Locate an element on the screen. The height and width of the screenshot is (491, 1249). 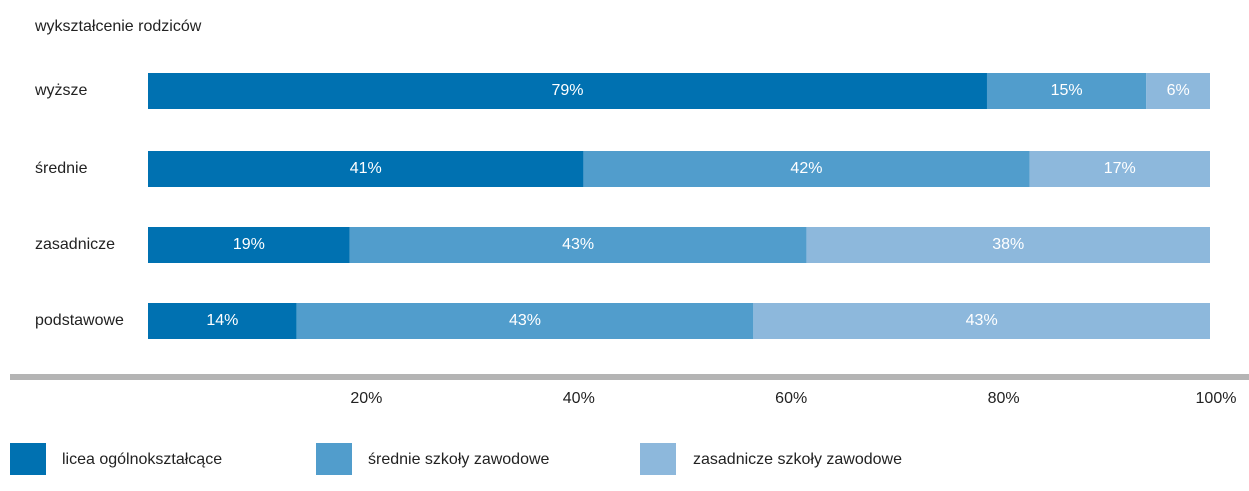
value-label: 38% is located at coordinates (1008, 244).